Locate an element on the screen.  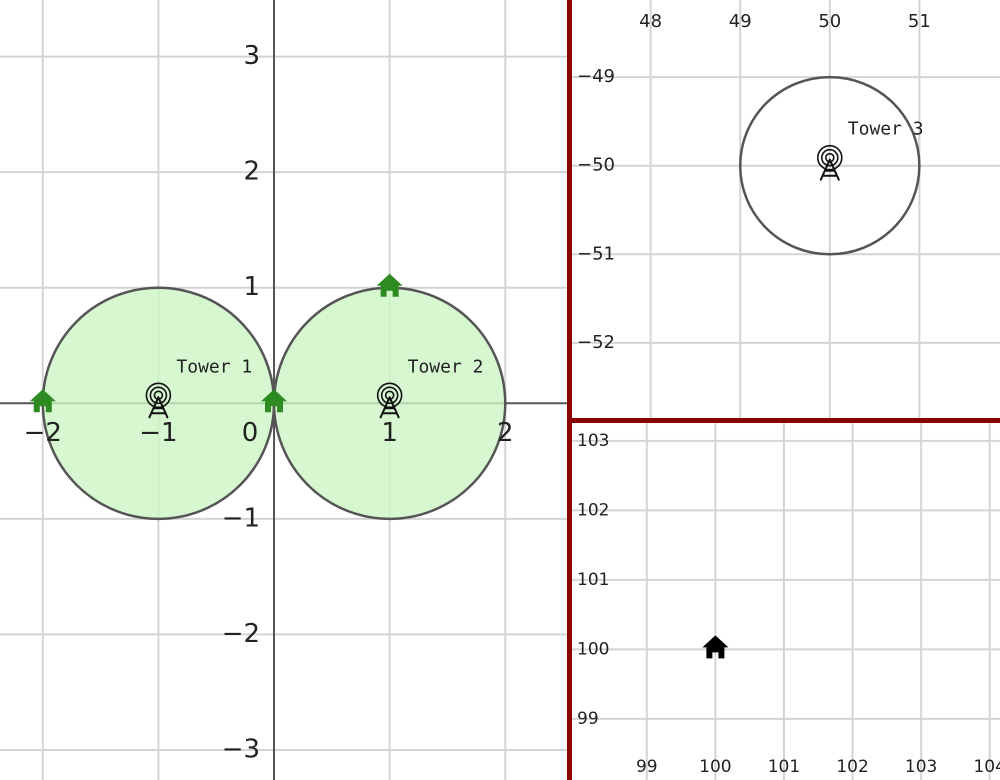
y-tick-label: −51 is located at coordinates (596, 253).